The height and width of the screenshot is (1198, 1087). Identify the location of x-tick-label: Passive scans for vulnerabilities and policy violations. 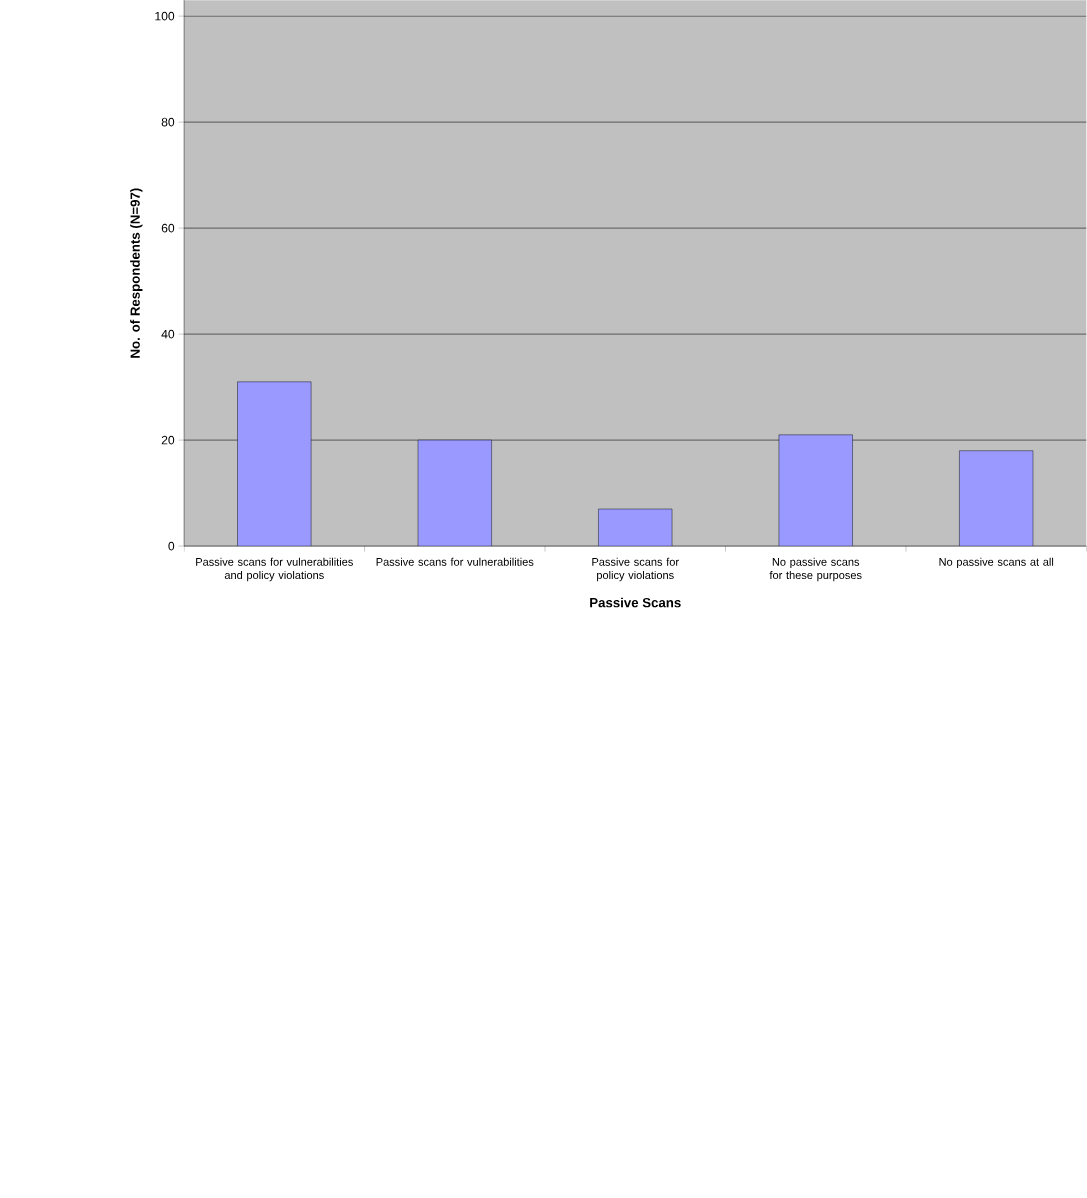
(275, 569).